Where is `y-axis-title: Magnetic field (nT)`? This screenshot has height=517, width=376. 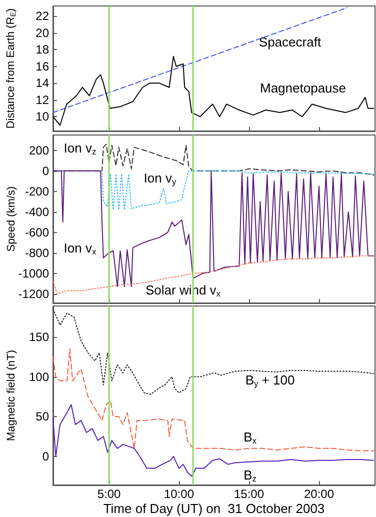 y-axis-title: Magnetic field (nT) is located at coordinates (12, 396).